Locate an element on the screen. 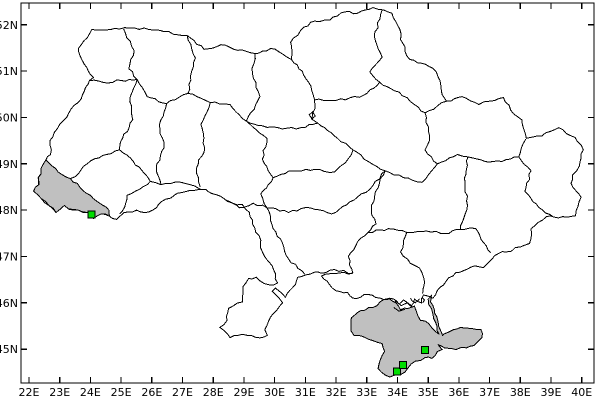 The height and width of the screenshot is (400, 600). x-tick-label: 36E is located at coordinates (458, 392).